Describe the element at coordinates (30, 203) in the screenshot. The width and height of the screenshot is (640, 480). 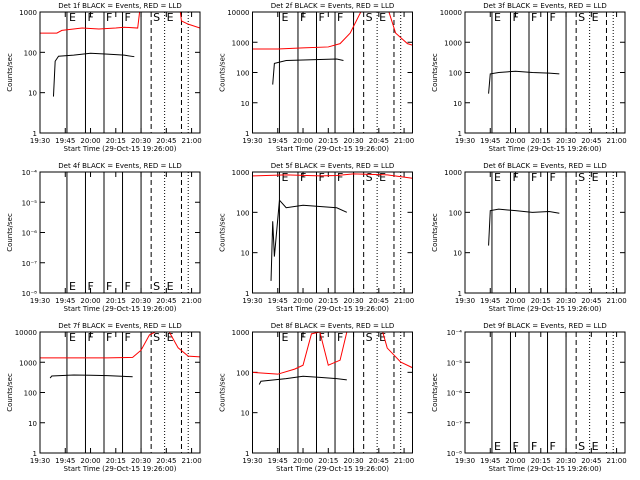
I see `y-tick-label: 10⁻⁵` at that location.